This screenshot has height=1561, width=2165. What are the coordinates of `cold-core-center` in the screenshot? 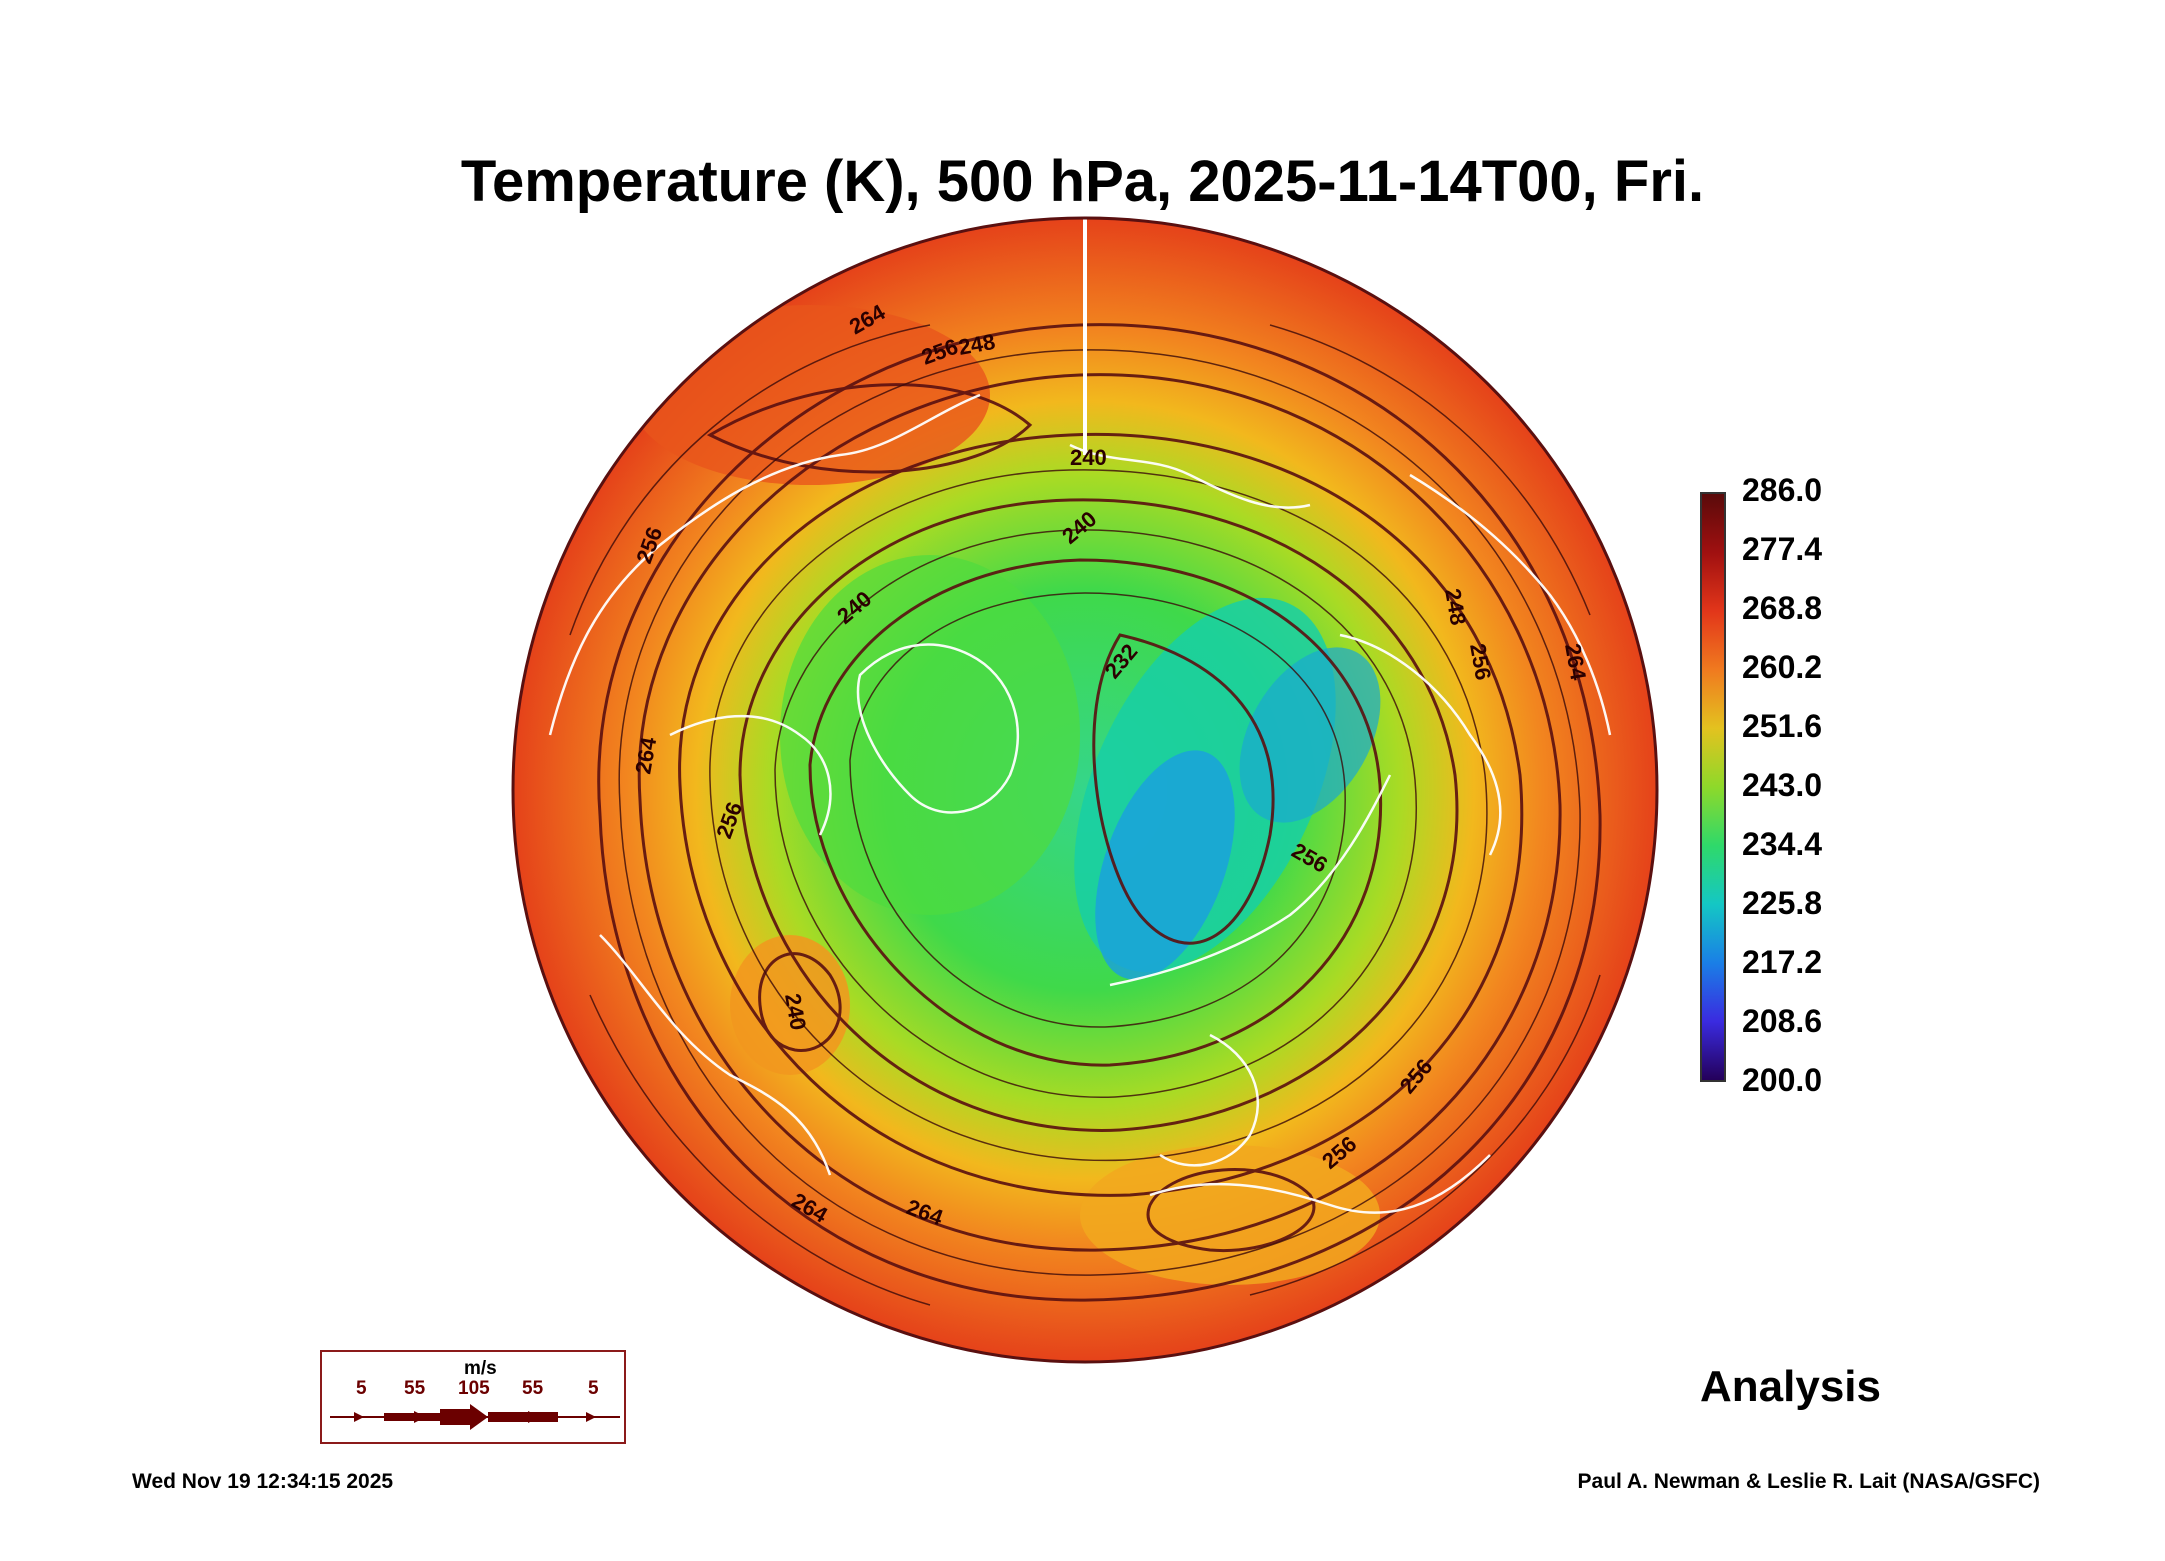 It's located at (1165, 865).